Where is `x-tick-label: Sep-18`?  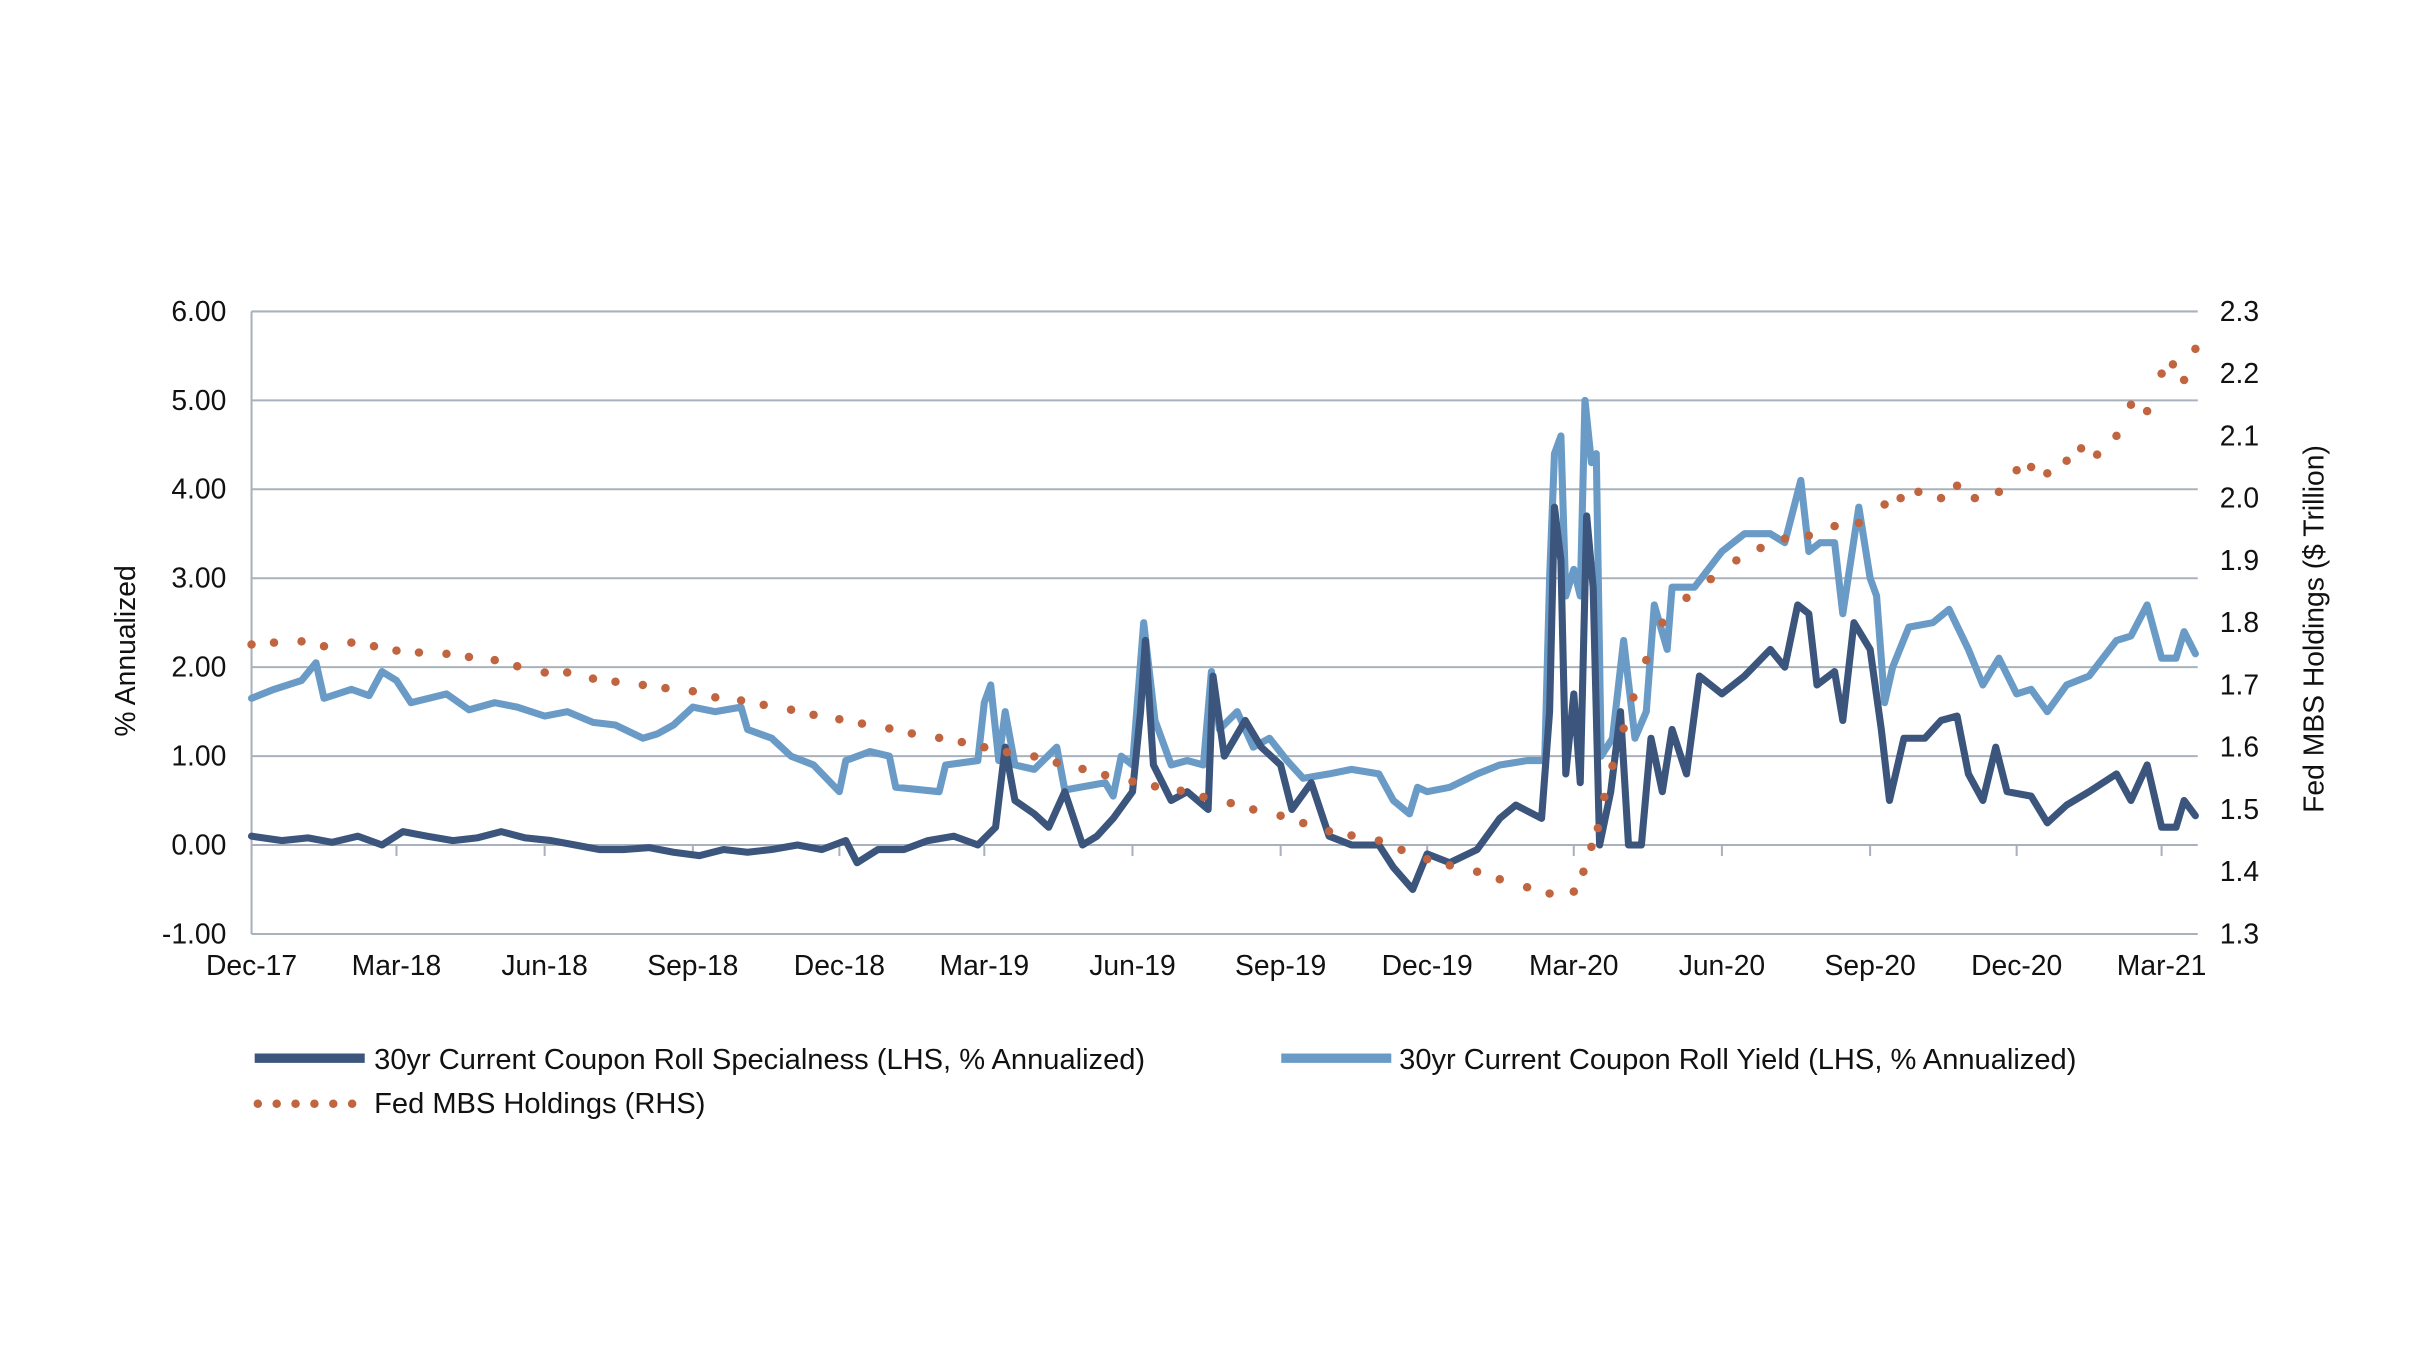 x-tick-label: Sep-18 is located at coordinates (692, 965).